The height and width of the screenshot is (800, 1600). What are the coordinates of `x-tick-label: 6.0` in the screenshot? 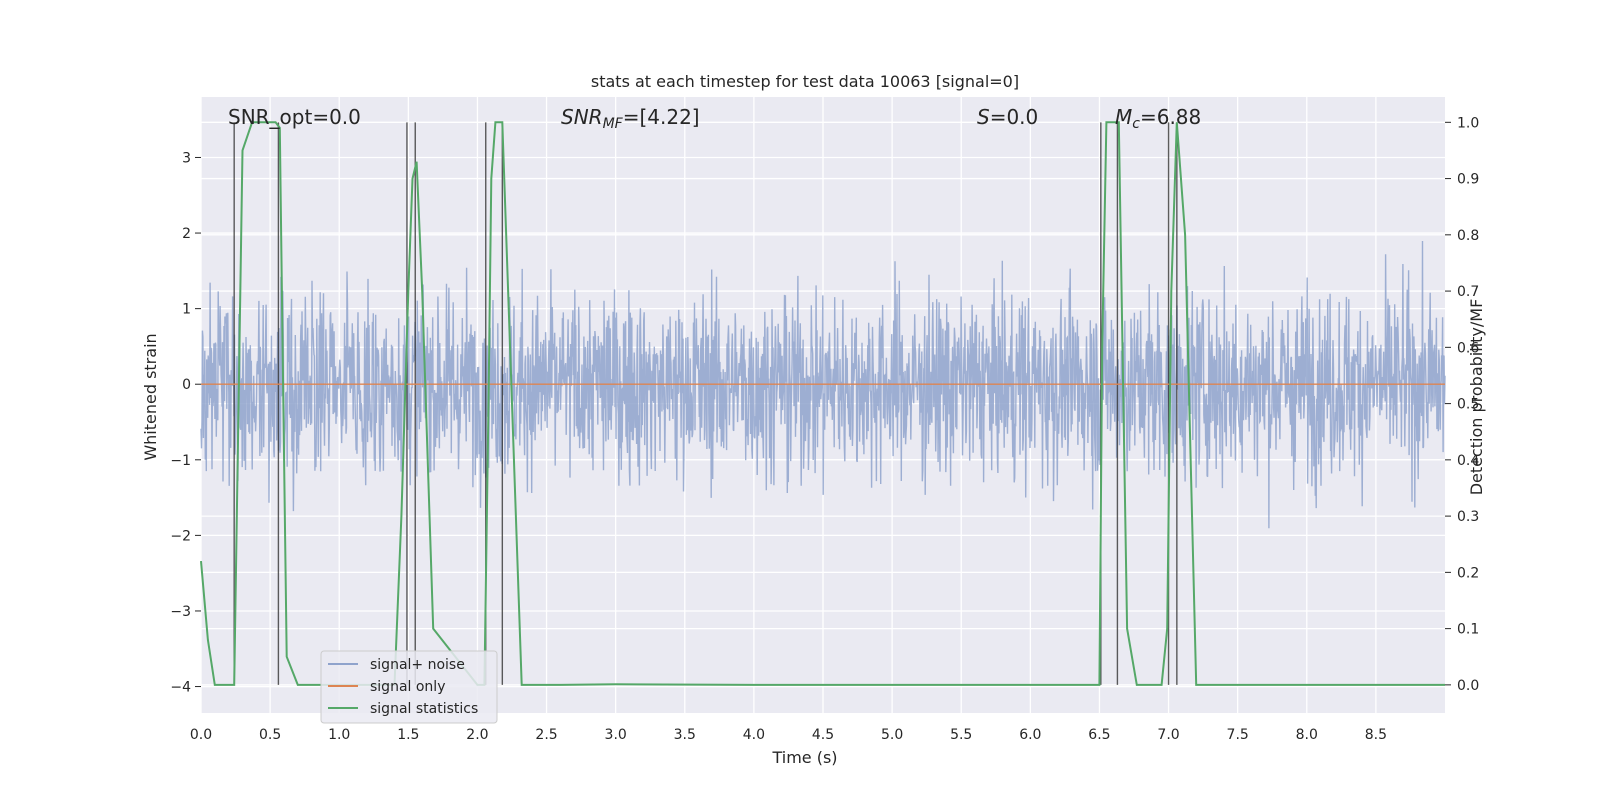 It's located at (1030, 735).